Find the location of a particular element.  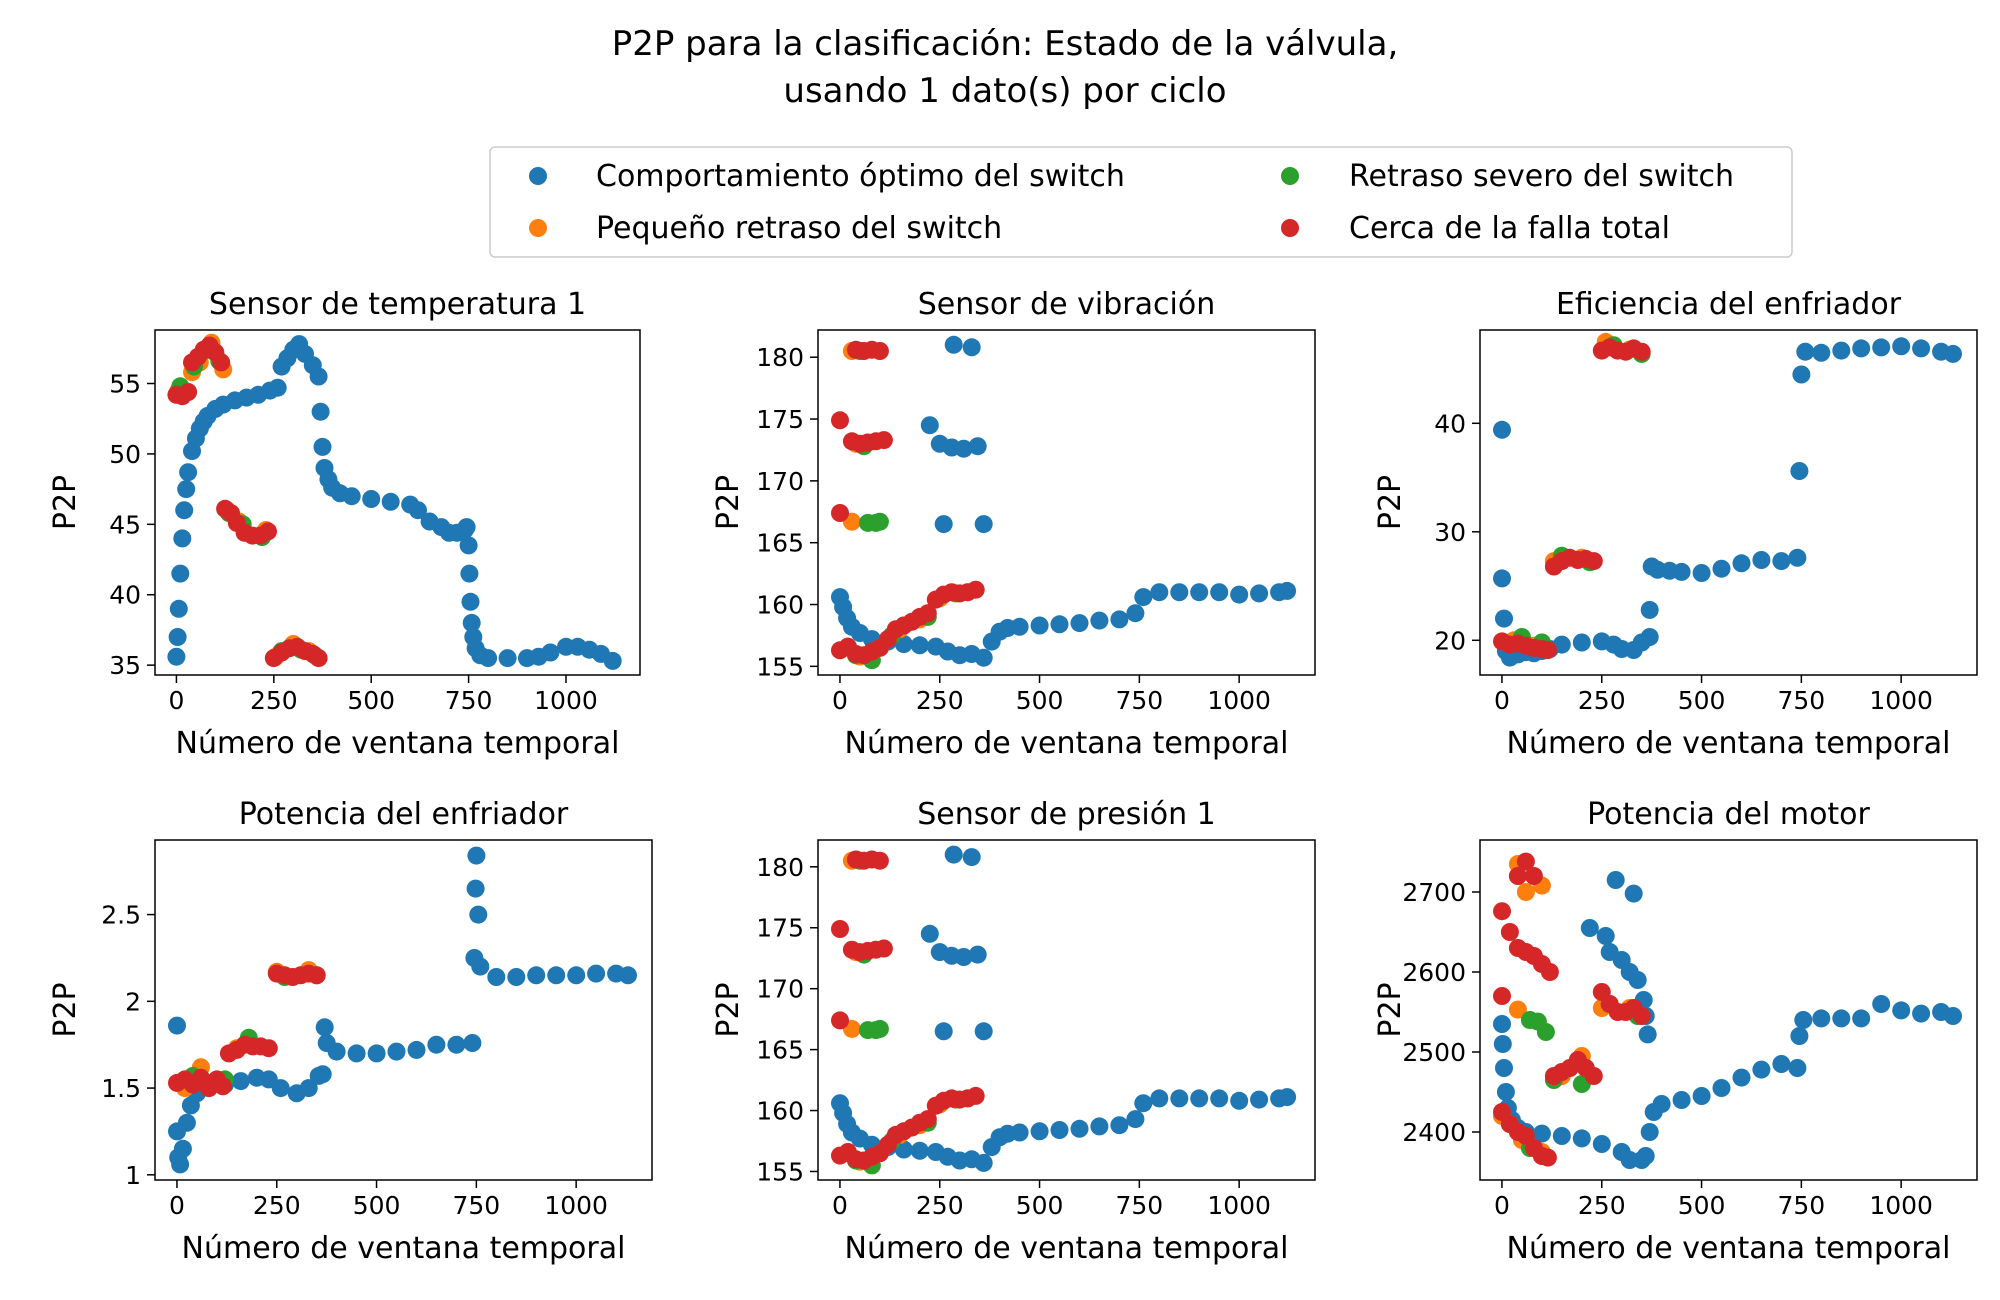

y-tick-label: 170 is located at coordinates (780, 989).